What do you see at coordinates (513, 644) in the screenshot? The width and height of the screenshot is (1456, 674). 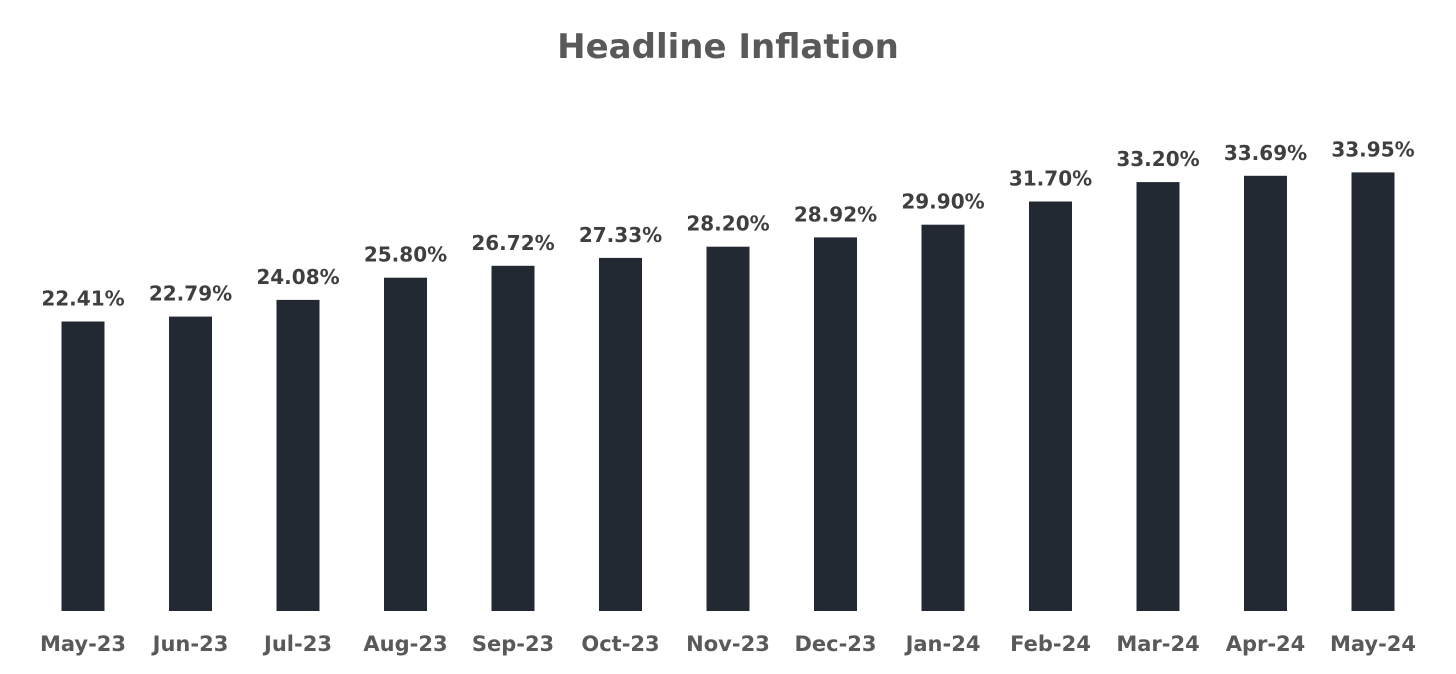 I see `x-tick-label-sep-23: Sep-23` at bounding box center [513, 644].